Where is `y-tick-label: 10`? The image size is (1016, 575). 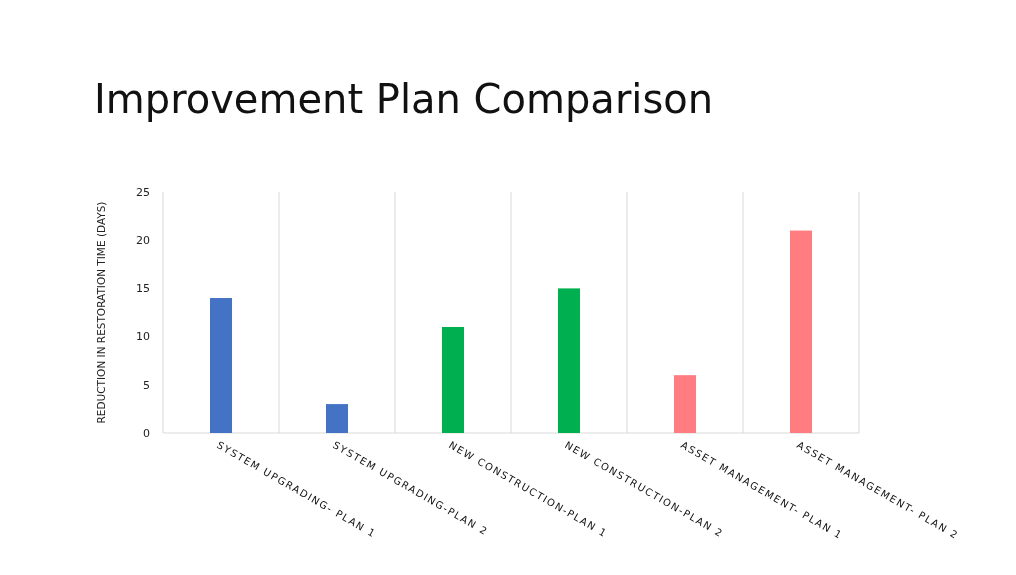
y-tick-label: 10 is located at coordinates (143, 337).